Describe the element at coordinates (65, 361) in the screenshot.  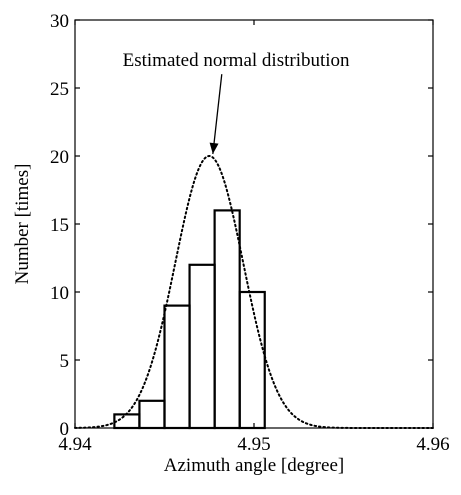
I see `y-tick-label: 5` at that location.